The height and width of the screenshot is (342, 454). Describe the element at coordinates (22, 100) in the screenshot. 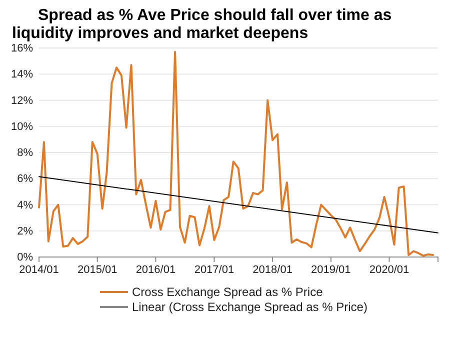

I see `y-tick-label: 12%` at that location.